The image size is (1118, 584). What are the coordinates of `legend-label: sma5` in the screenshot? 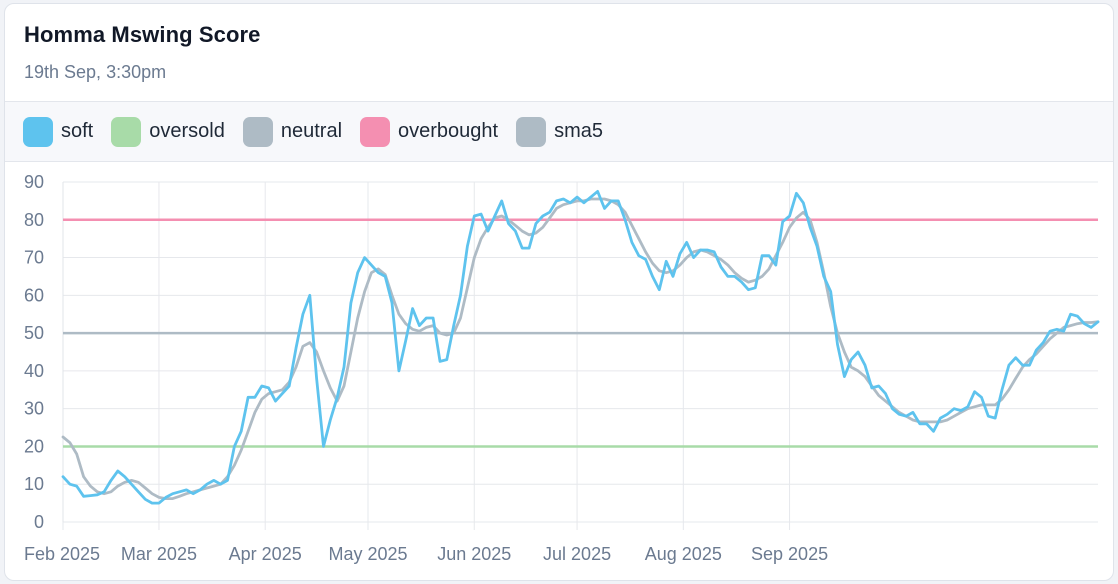 It's located at (578, 131).